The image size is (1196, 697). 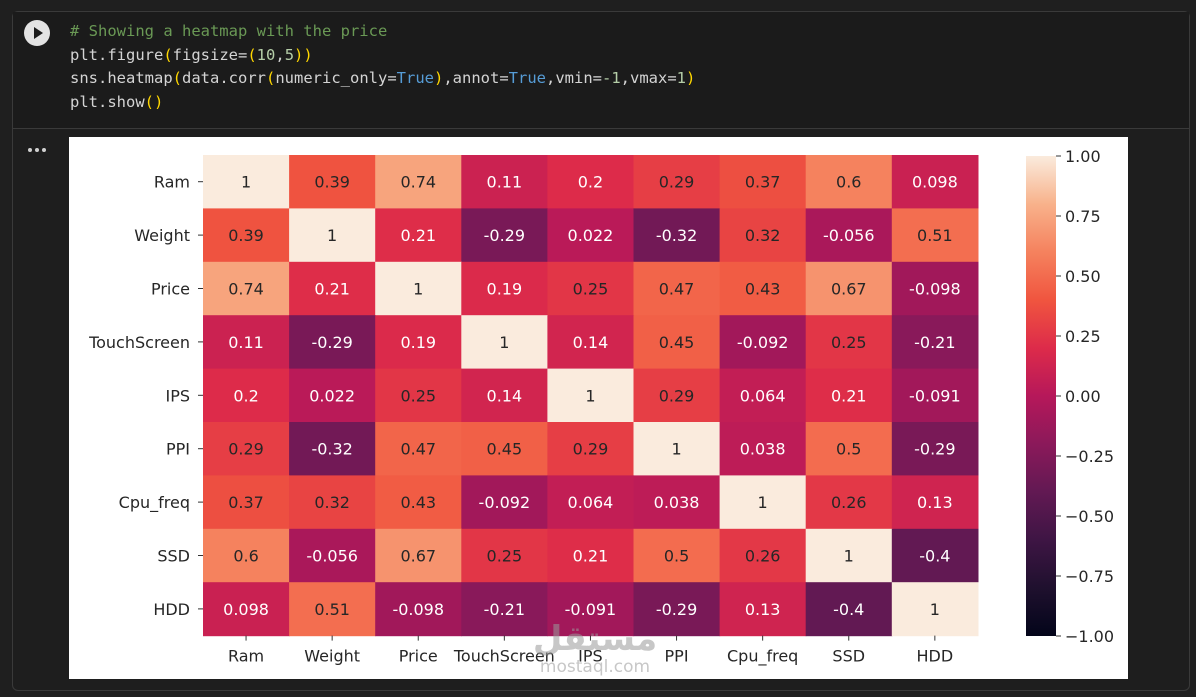 What do you see at coordinates (934, 449) in the screenshot?
I see `heatmap-annotation: -0.29` at bounding box center [934, 449].